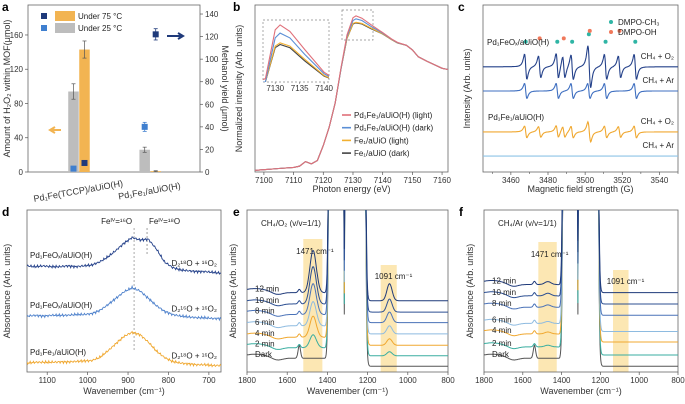  I want to click on x-tick-label: 7100, so click(264, 180).